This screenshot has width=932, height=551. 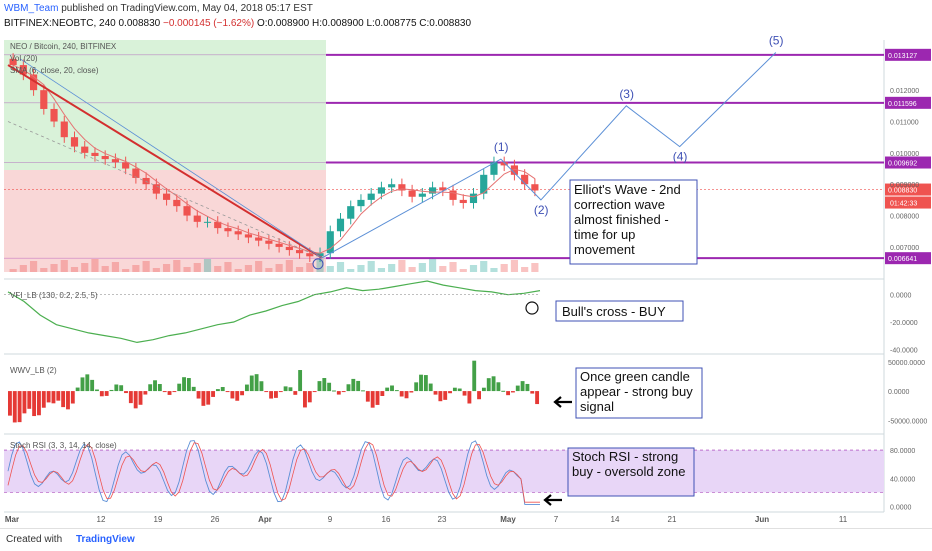 What do you see at coordinates (626, 94) in the screenshot?
I see `wave-label: (3)` at bounding box center [626, 94].